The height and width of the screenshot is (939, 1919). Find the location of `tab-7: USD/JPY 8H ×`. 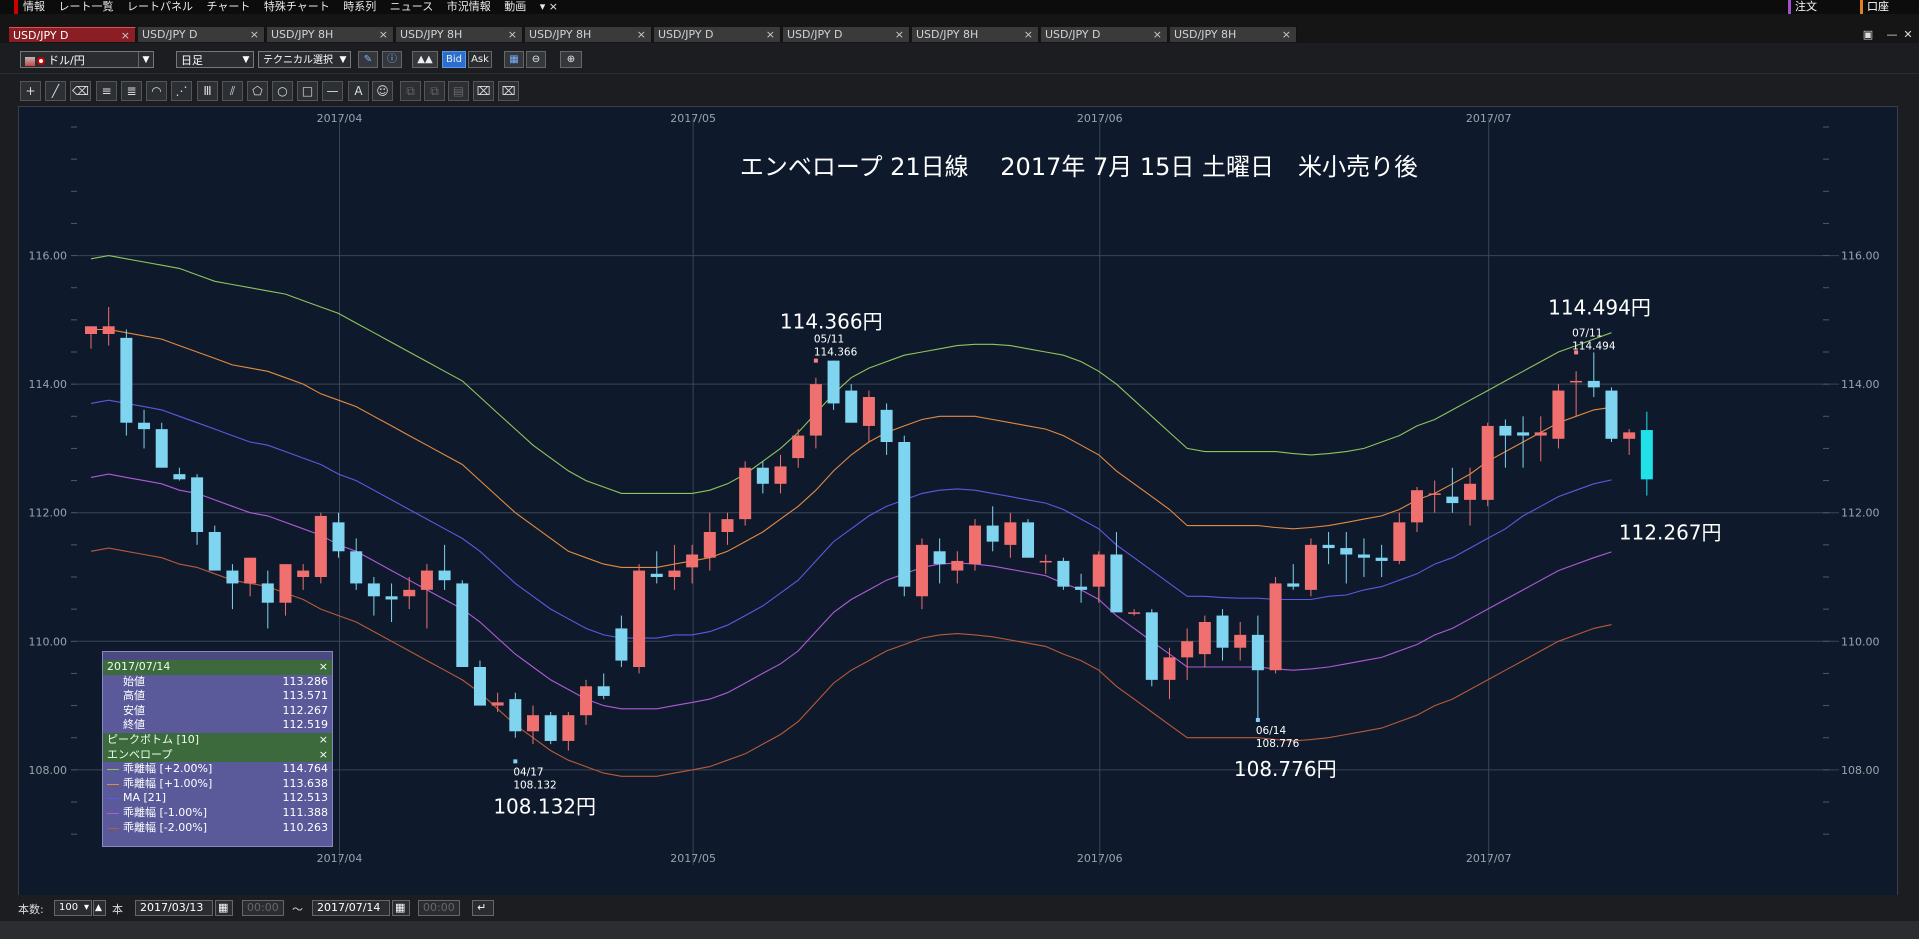

tab-7: USD/JPY 8H × is located at coordinates (975, 34).